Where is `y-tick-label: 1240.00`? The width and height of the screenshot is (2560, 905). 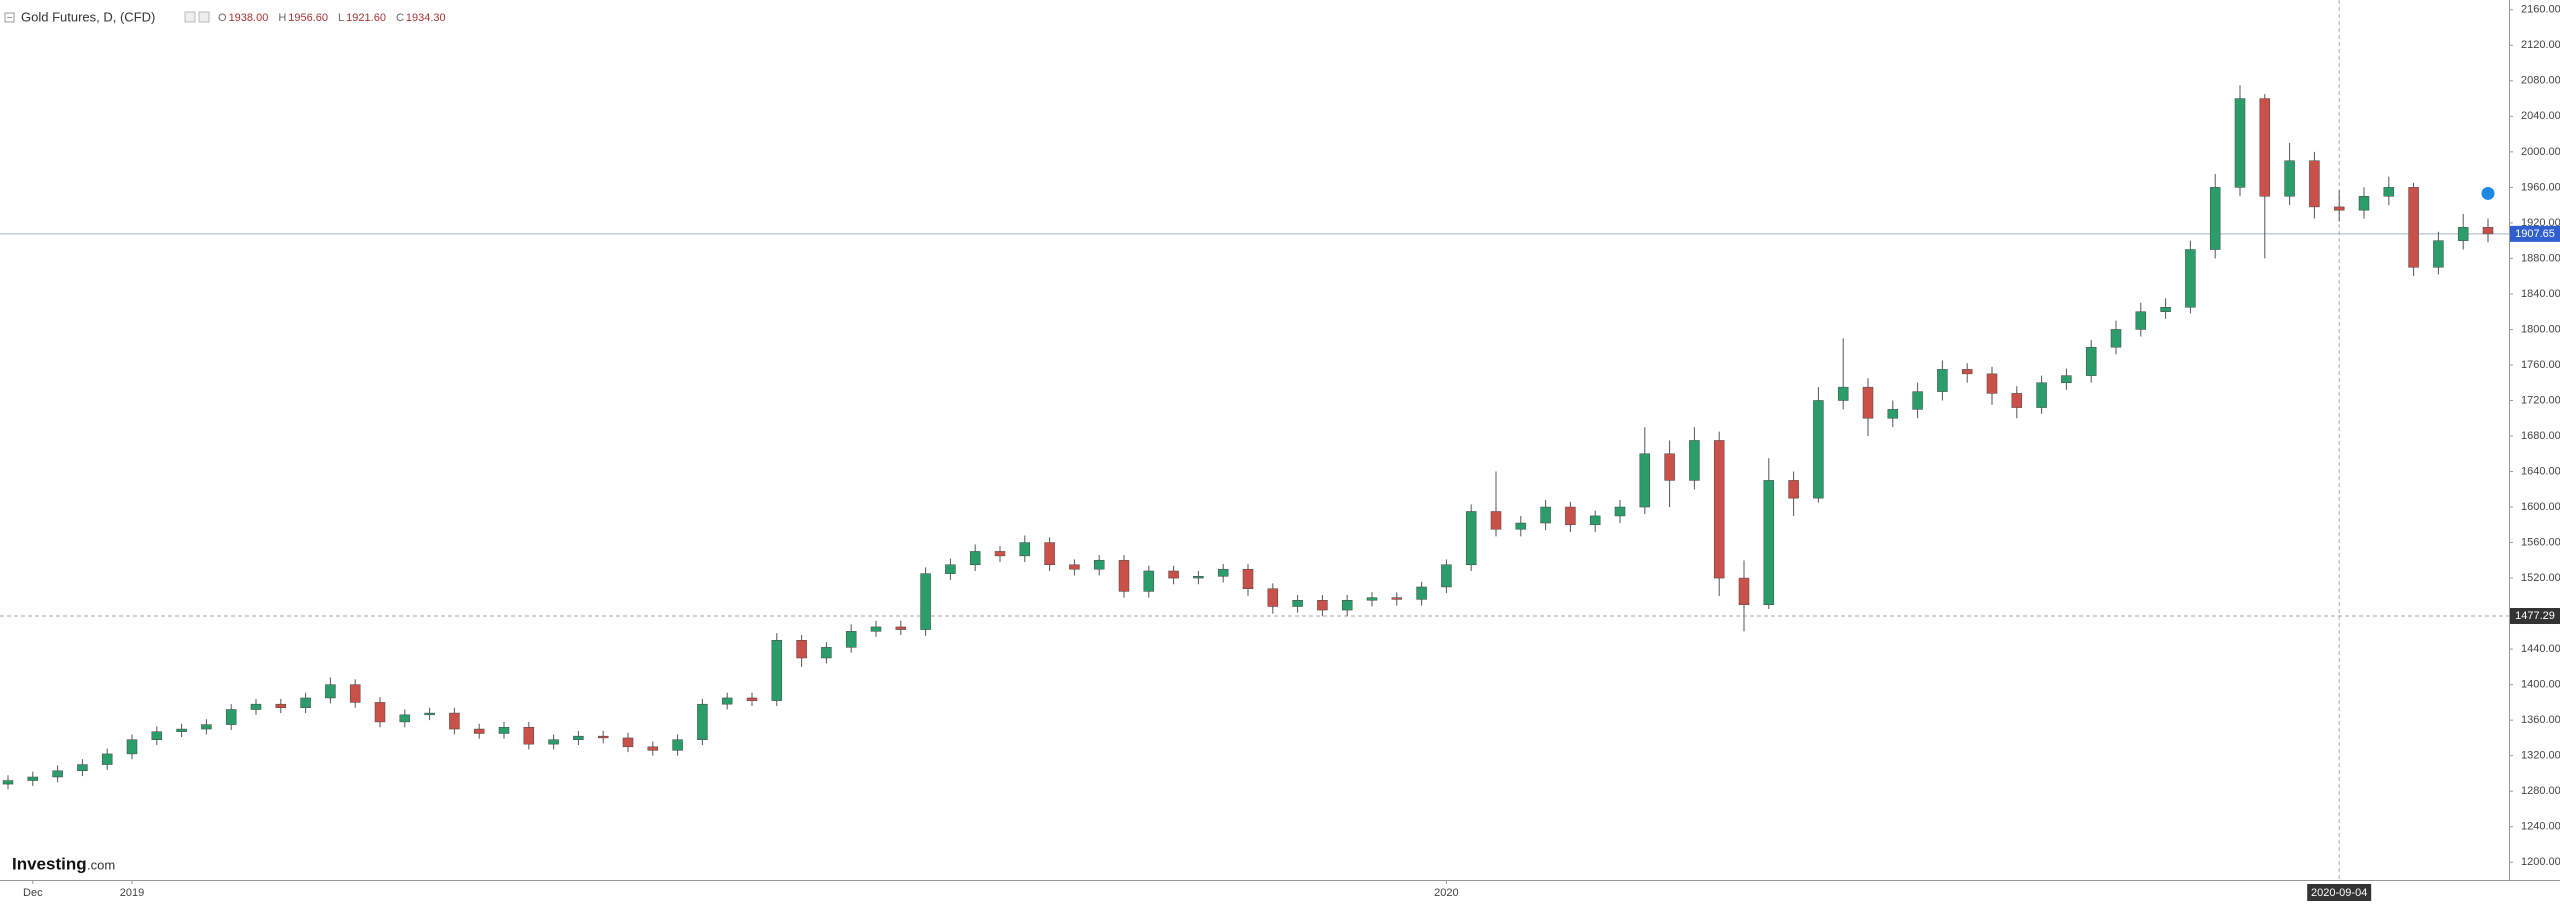 y-tick-label: 1240.00 is located at coordinates (2540, 827).